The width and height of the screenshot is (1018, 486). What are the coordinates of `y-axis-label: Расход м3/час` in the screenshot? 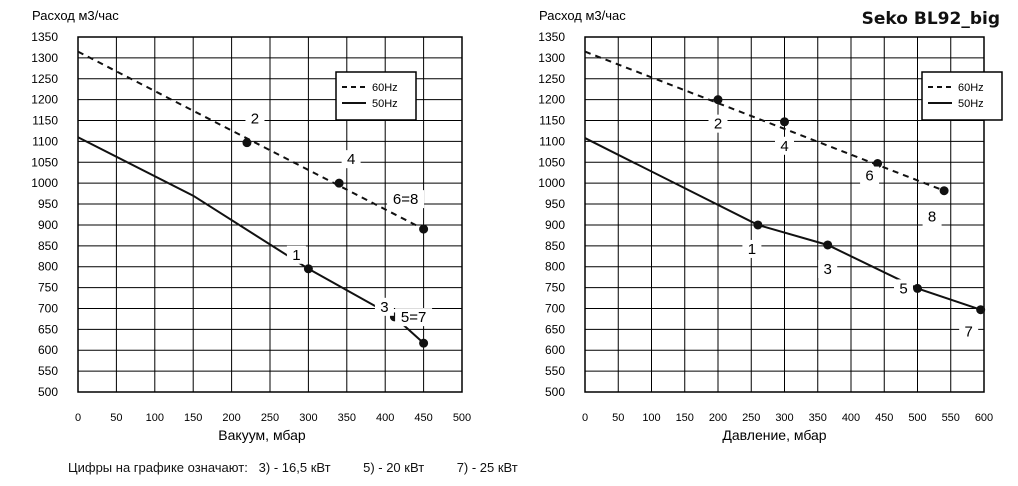 It's located at (75, 15).